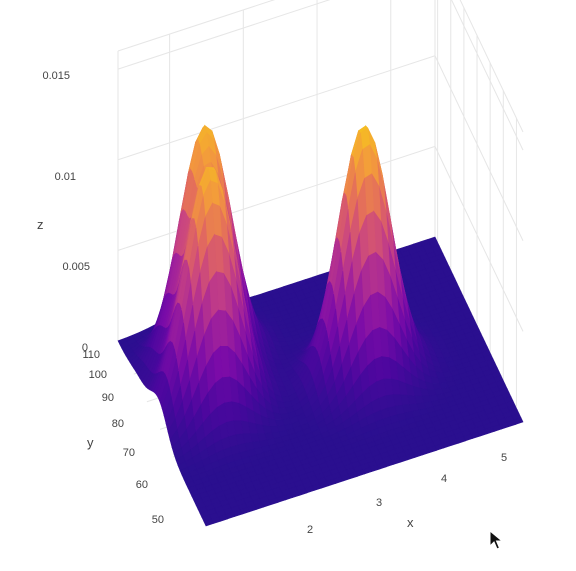 The height and width of the screenshot is (571, 576). I want to click on z-tick-label: 0, so click(85, 348).